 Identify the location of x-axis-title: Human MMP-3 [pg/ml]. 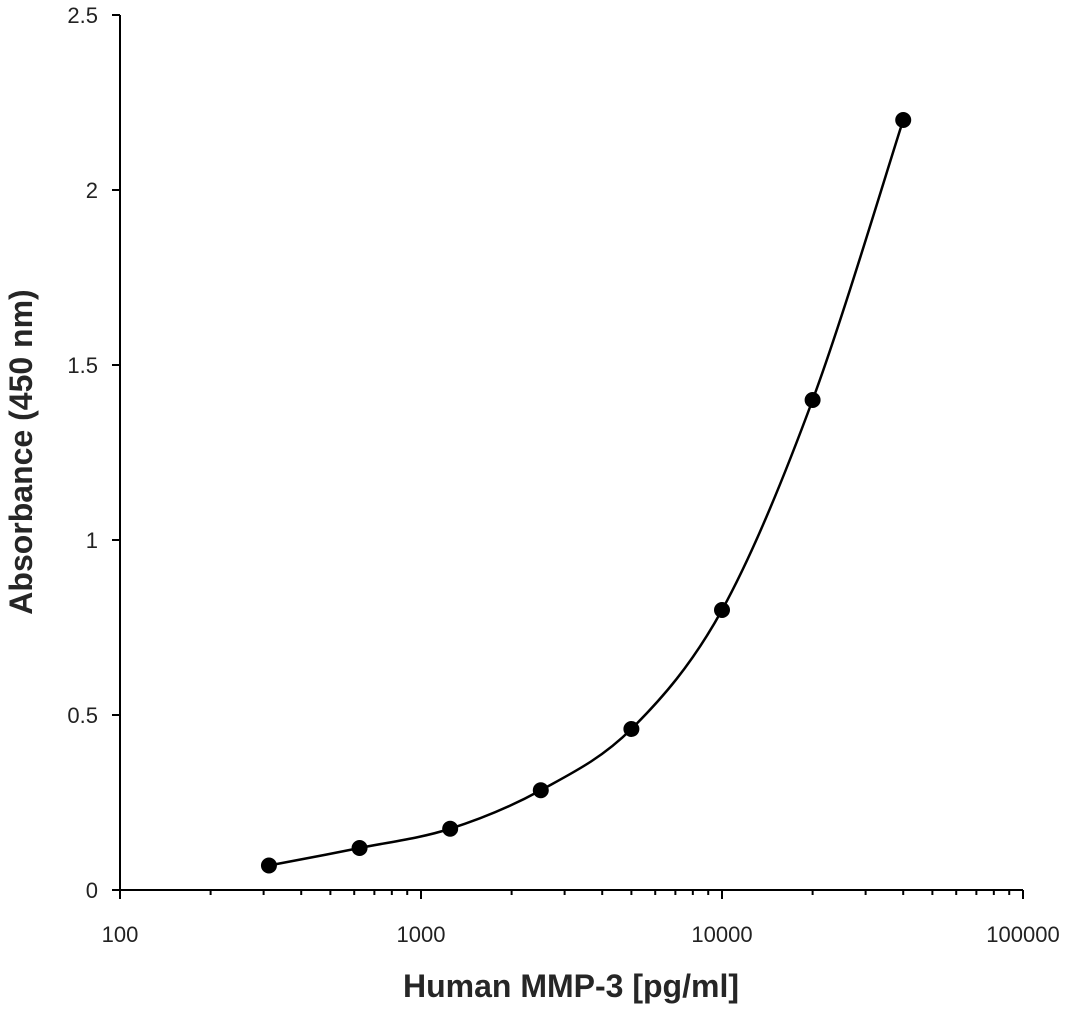
(571, 986).